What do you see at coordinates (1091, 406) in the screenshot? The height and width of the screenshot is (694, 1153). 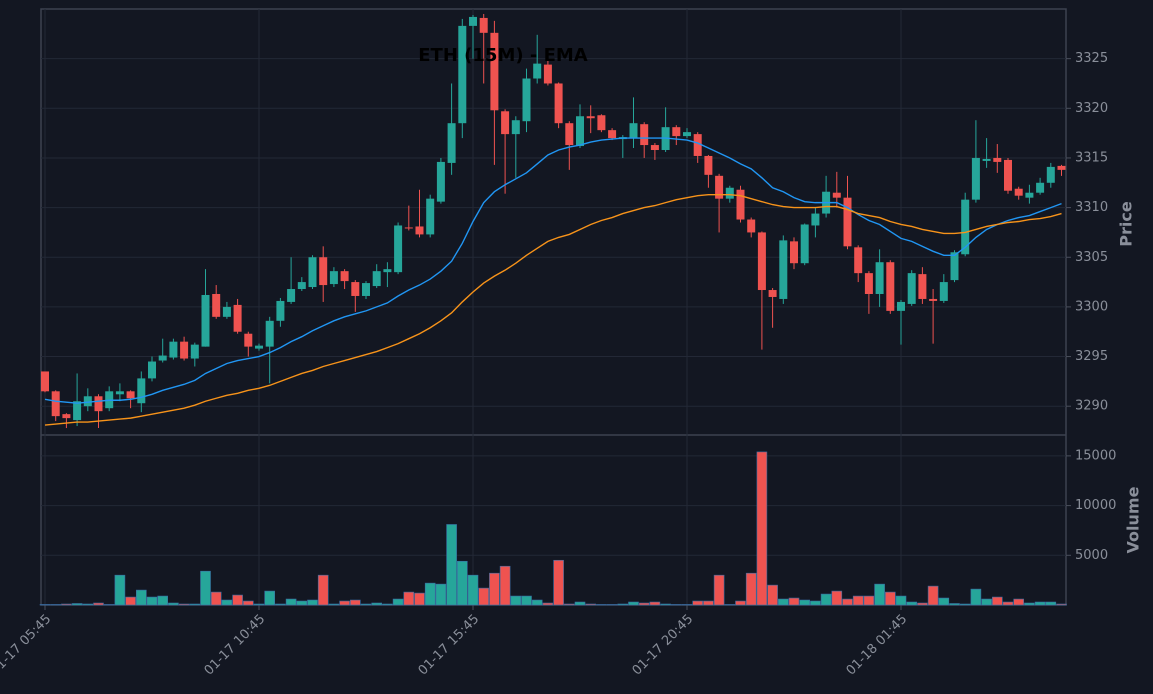 I see `y-tick-label: 3290` at bounding box center [1091, 406].